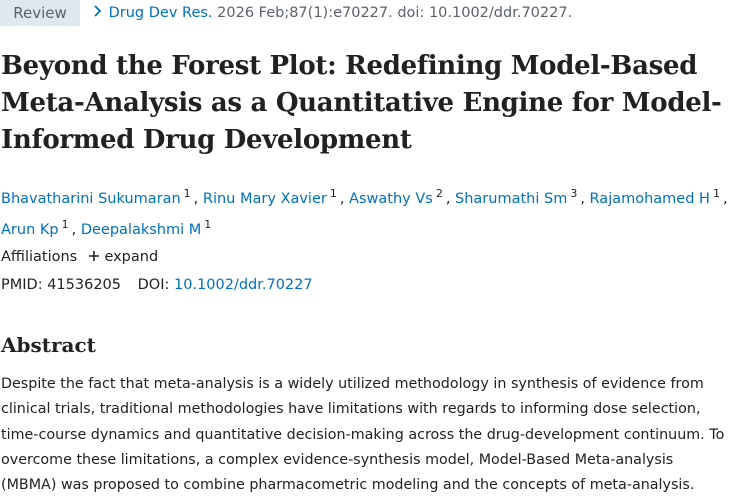  What do you see at coordinates (93, 256) in the screenshot?
I see `plus-icon` at bounding box center [93, 256].